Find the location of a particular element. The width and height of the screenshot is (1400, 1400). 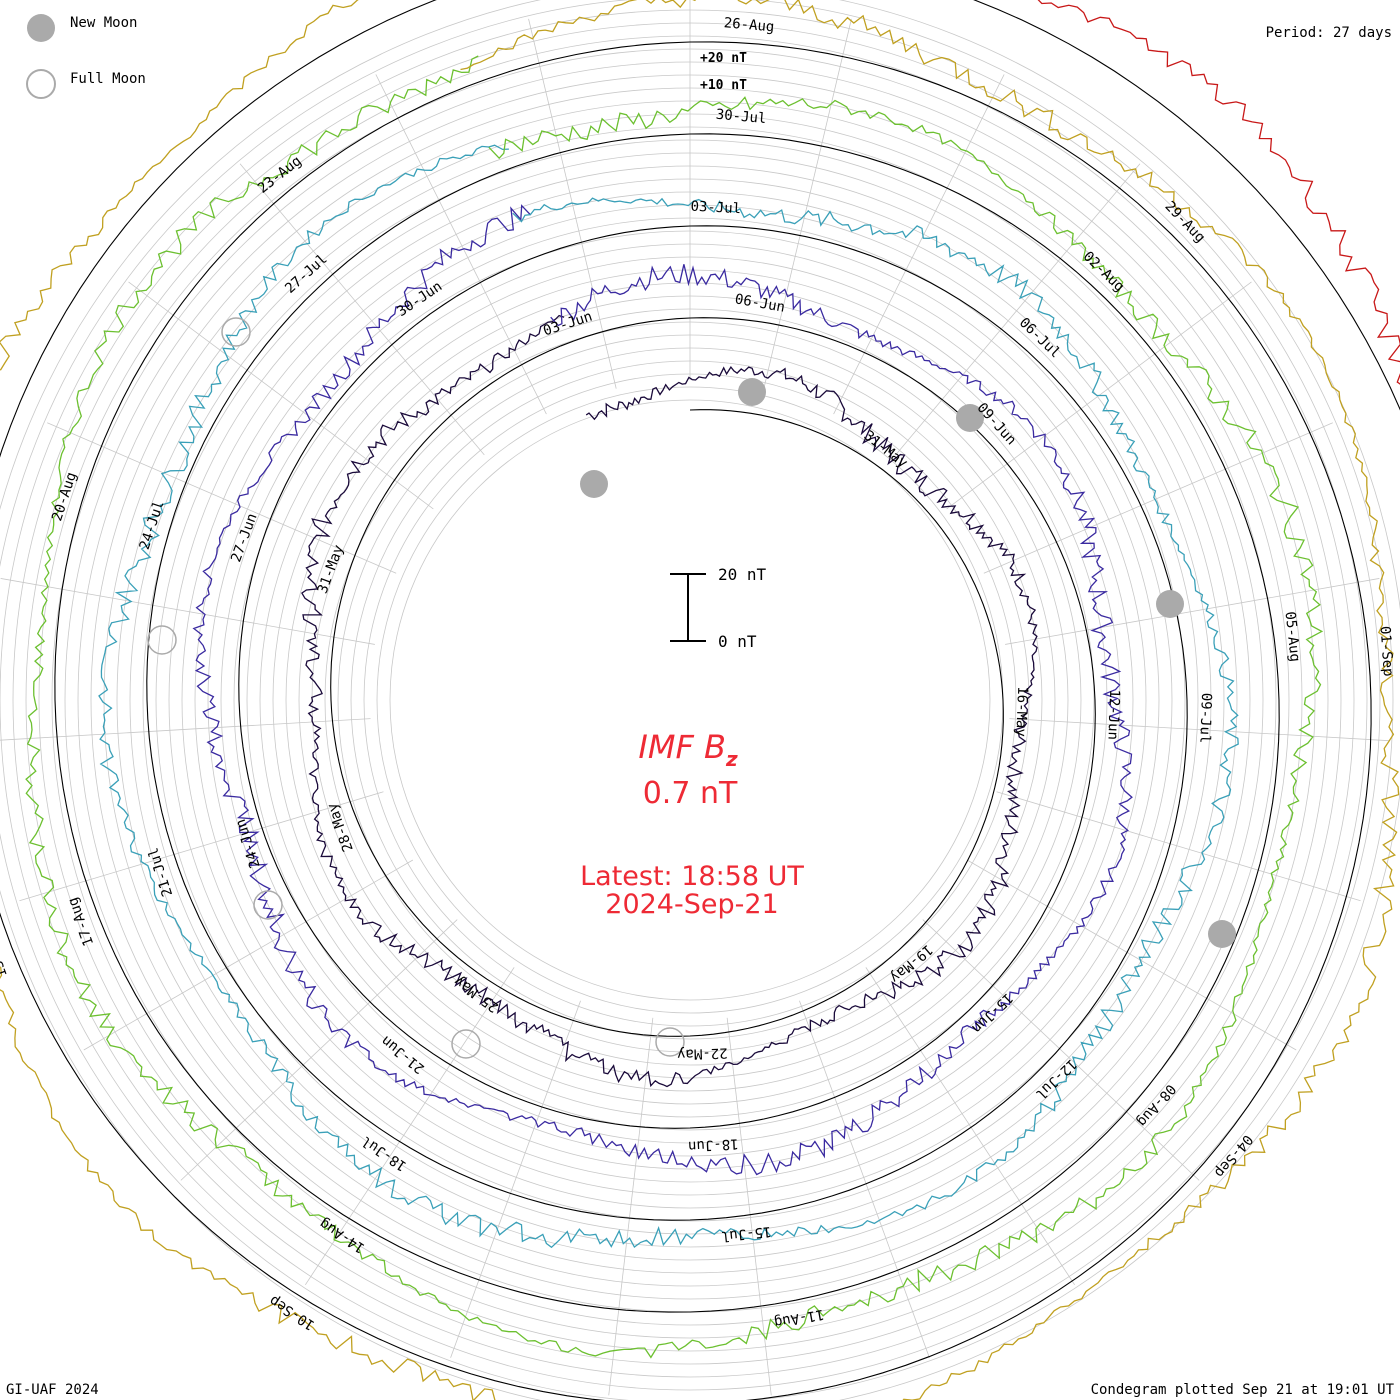

date-label: 03-Jul is located at coordinates (715, 208).